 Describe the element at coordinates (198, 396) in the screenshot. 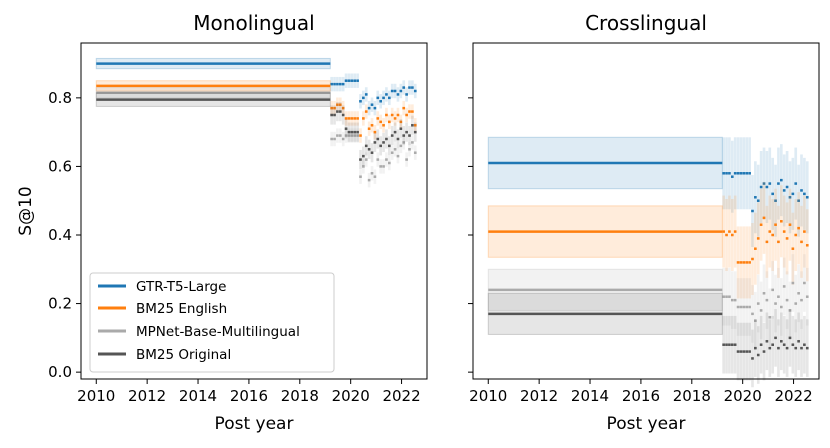

I see `x-tick-label-monolingual-2014: 2014` at that location.